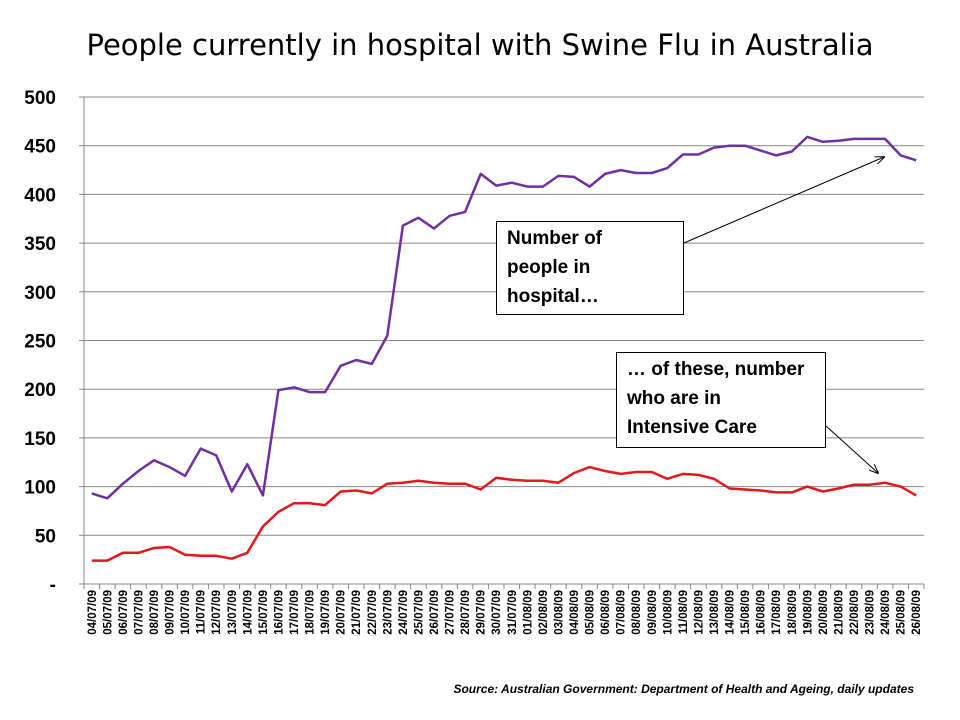 Image resolution: width=960 pixels, height=720 pixels. What do you see at coordinates (248, 612) in the screenshot?
I see `x-tick-label: 14/07/09` at bounding box center [248, 612].